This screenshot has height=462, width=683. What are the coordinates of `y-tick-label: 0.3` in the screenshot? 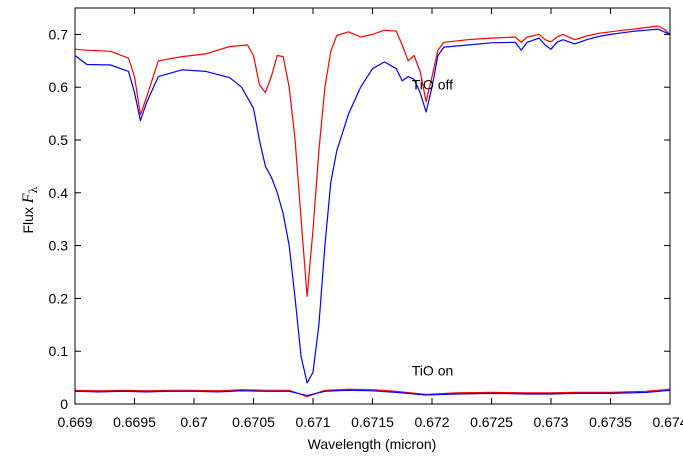 It's located at (59, 246).